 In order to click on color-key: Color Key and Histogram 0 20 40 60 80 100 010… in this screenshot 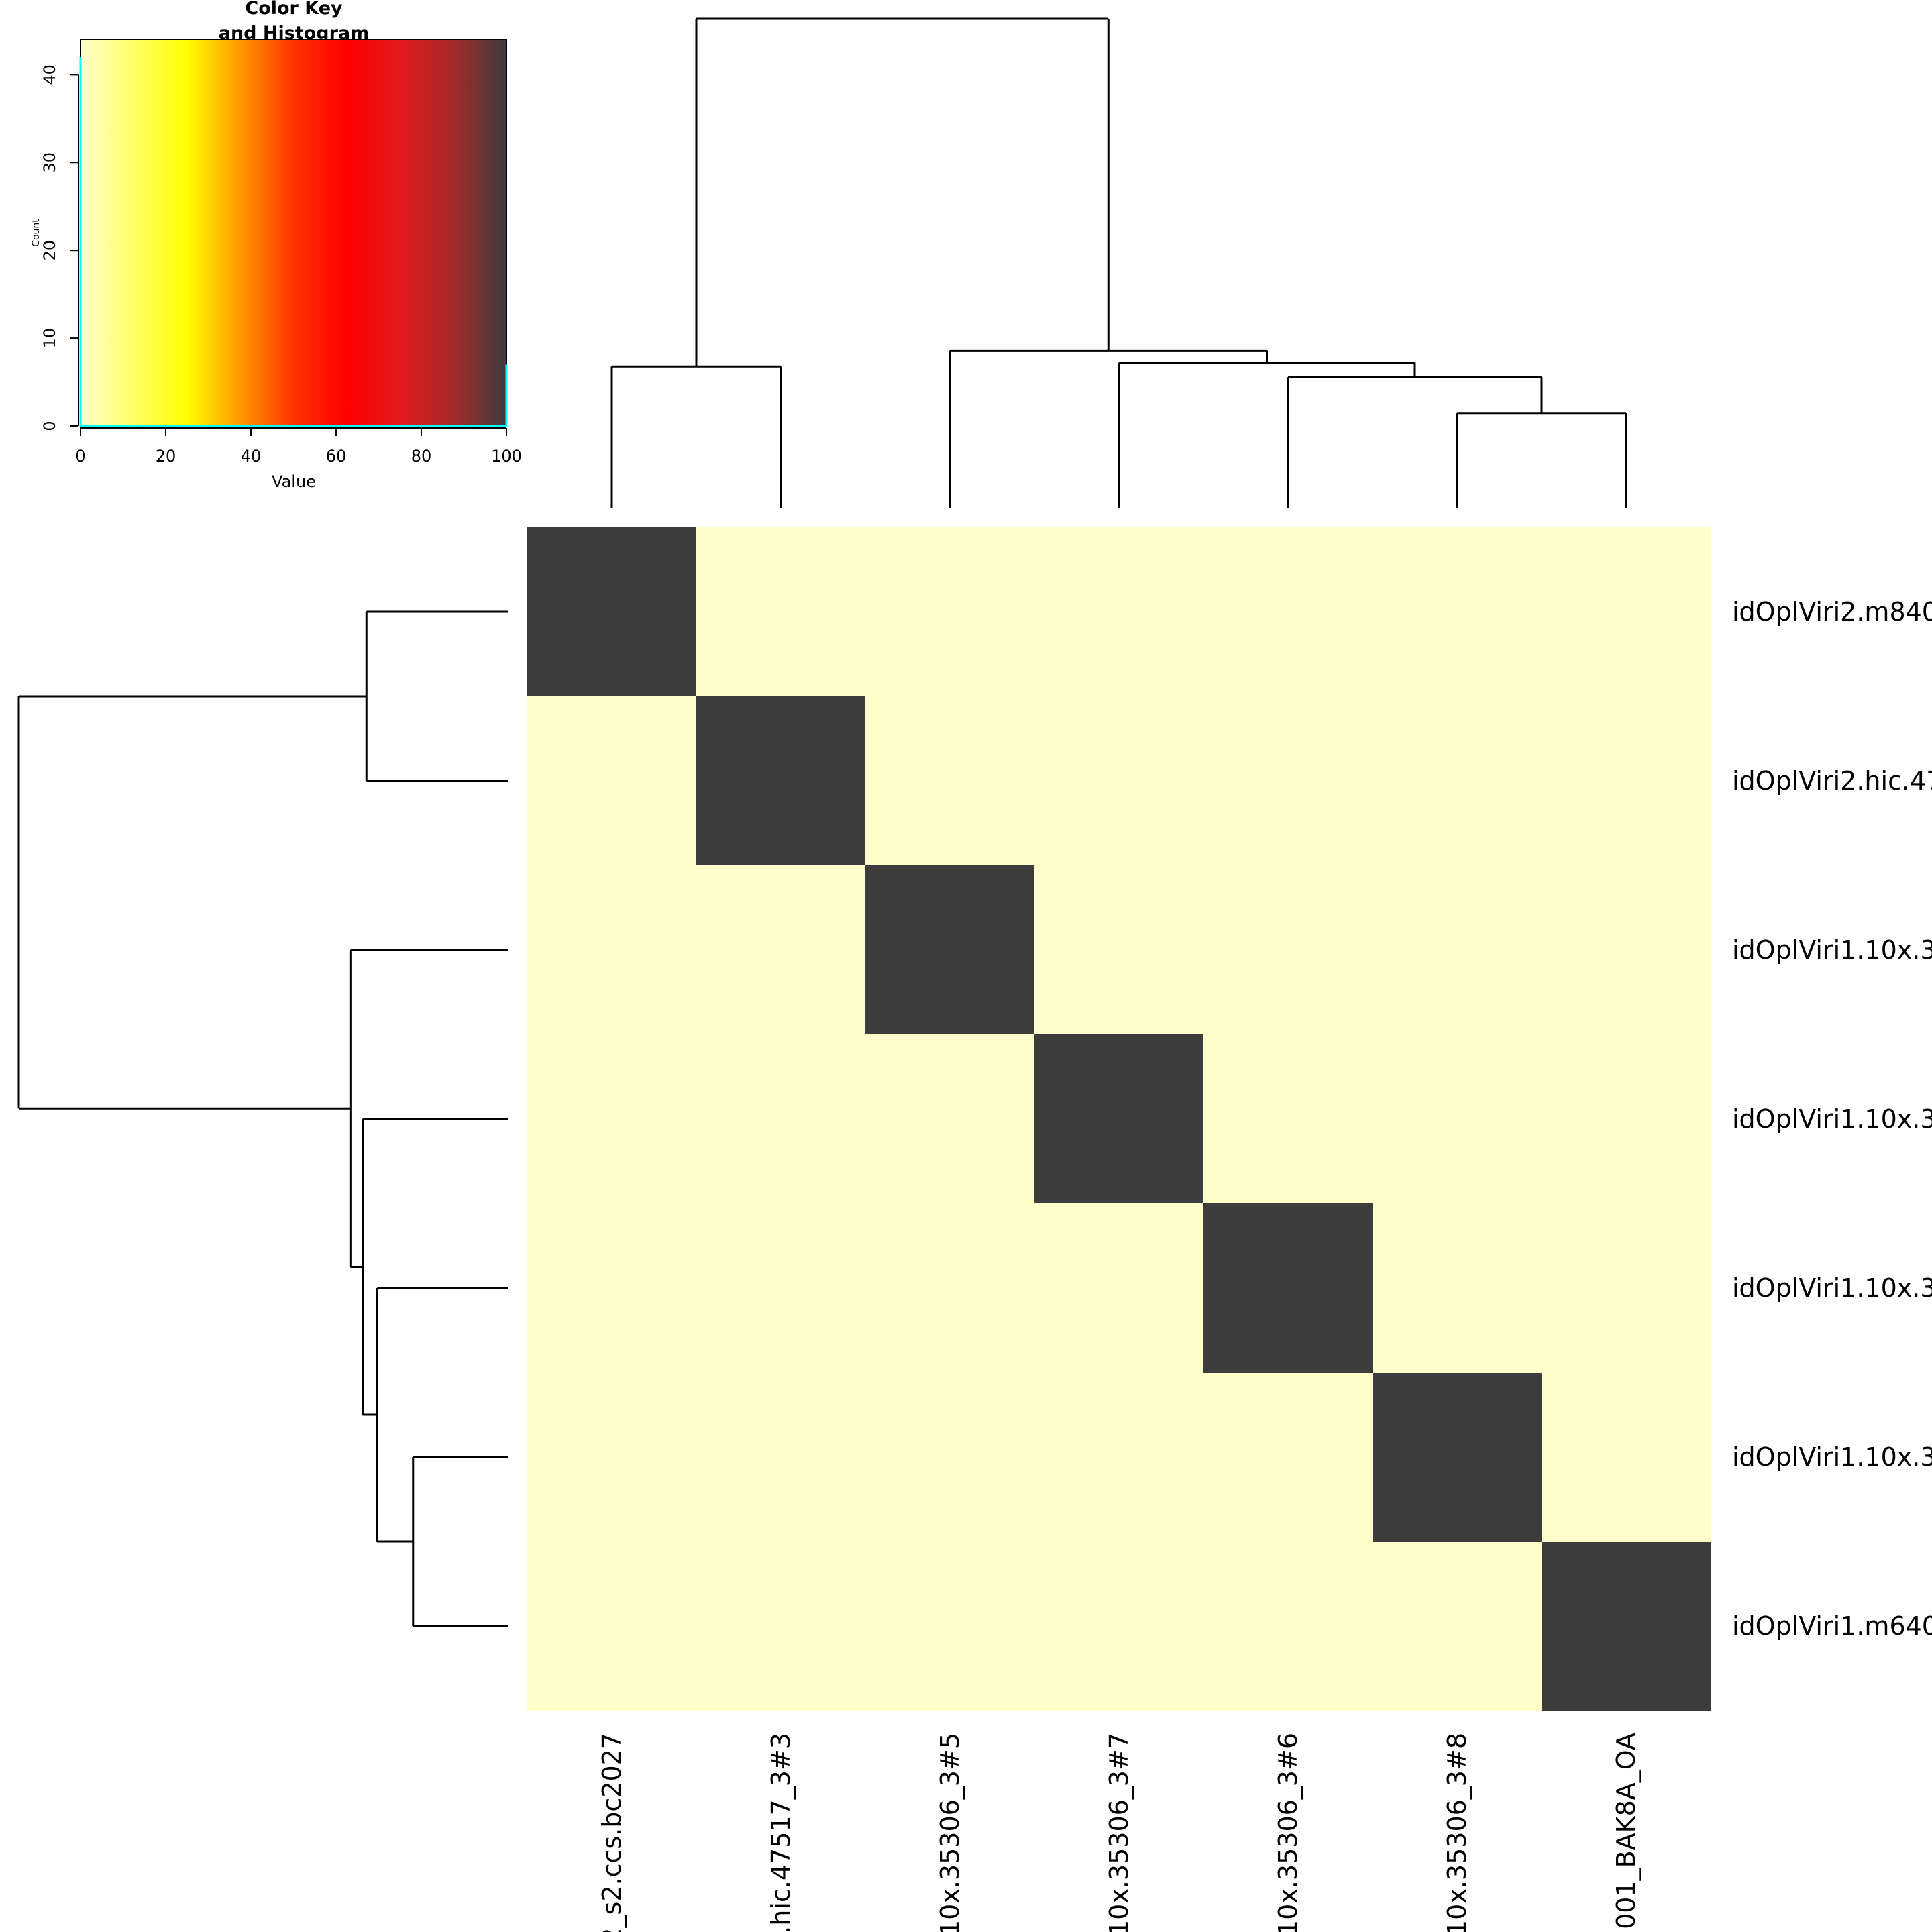, I will do `click(276, 245)`.